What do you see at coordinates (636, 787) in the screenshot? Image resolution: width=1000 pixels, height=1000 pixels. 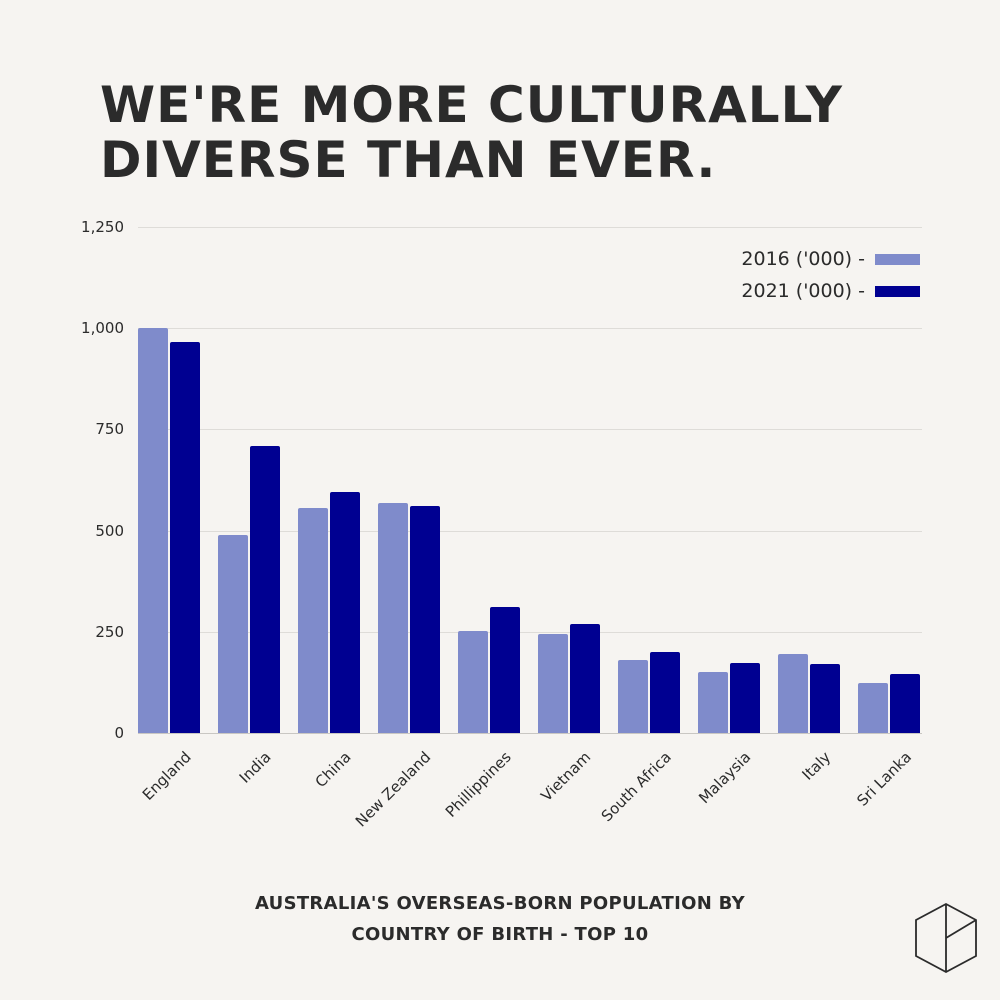 I see `x-tick-label: South Africa` at bounding box center [636, 787].